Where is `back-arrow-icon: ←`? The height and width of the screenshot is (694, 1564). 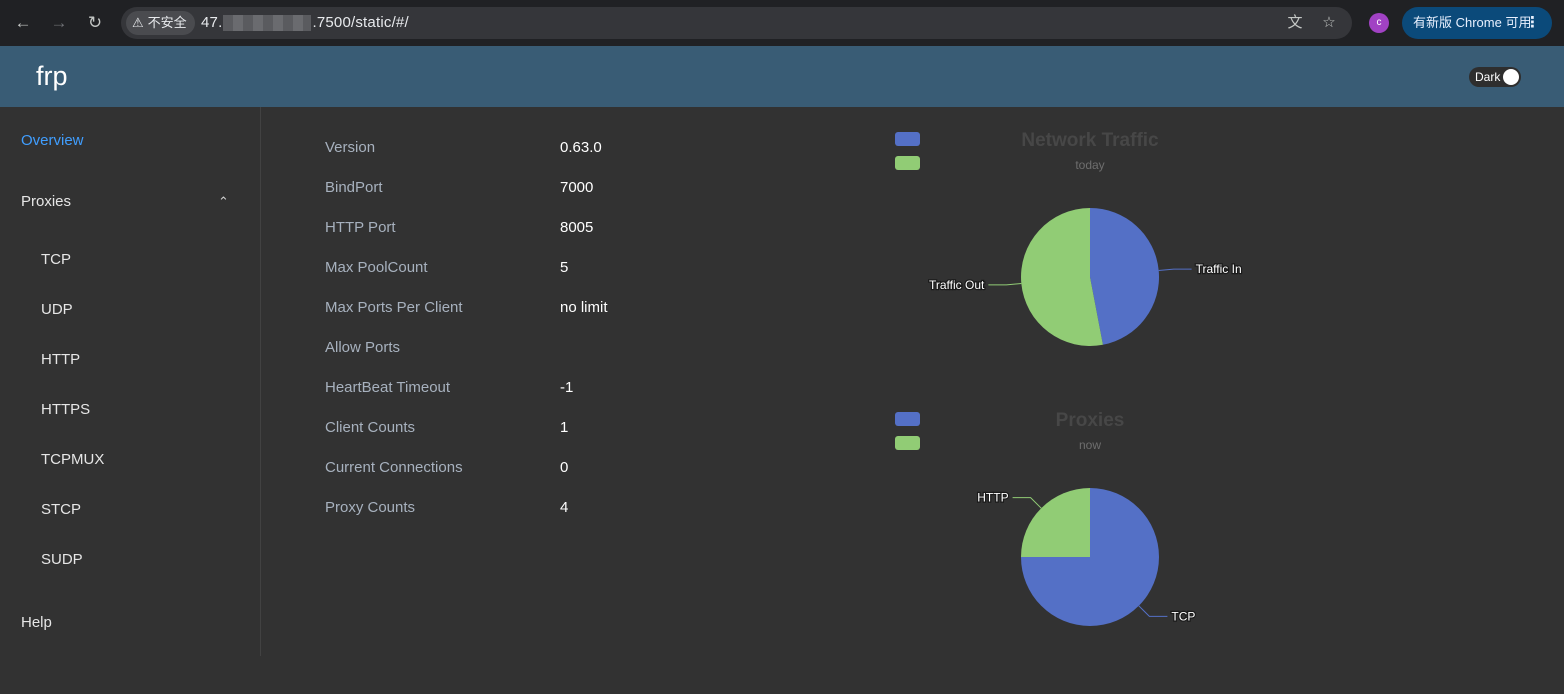 back-arrow-icon: ← is located at coordinates (23, 22).